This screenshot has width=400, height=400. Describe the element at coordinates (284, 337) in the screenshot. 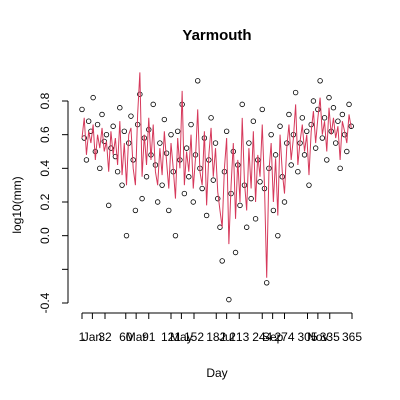

I see `x-tick-label: 274` at that location.